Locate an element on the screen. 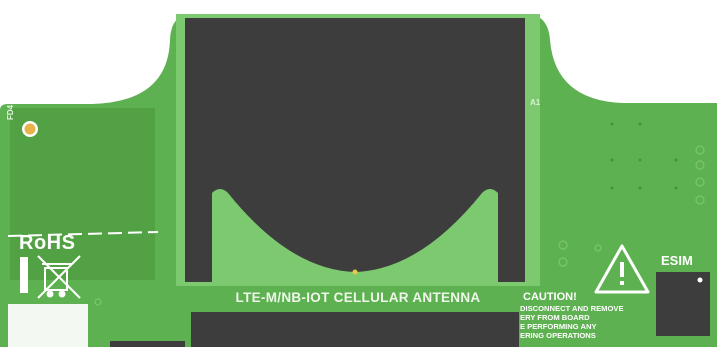 This screenshot has width=717, height=347. antenna-ref-label: A1 is located at coordinates (535, 102).